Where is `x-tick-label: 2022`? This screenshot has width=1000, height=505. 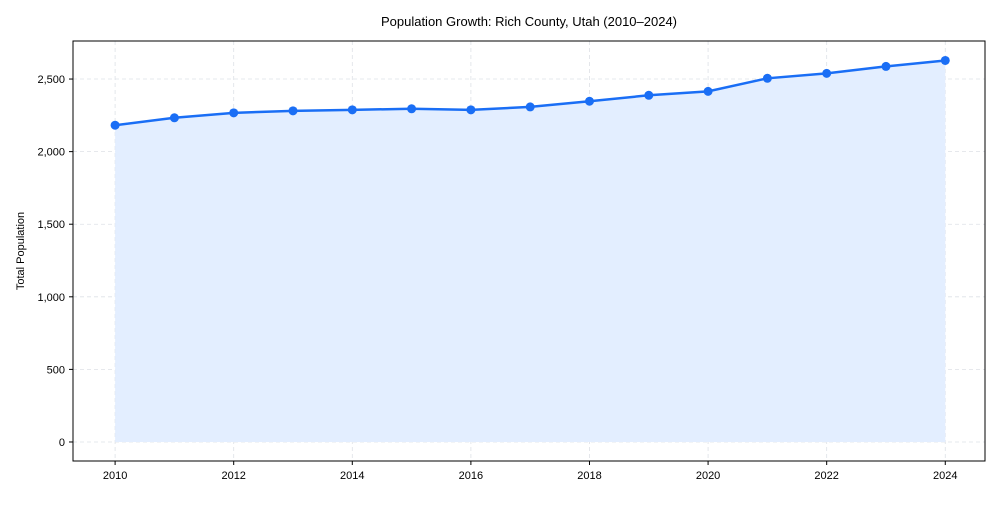
x-tick-label: 2022 is located at coordinates (826, 476).